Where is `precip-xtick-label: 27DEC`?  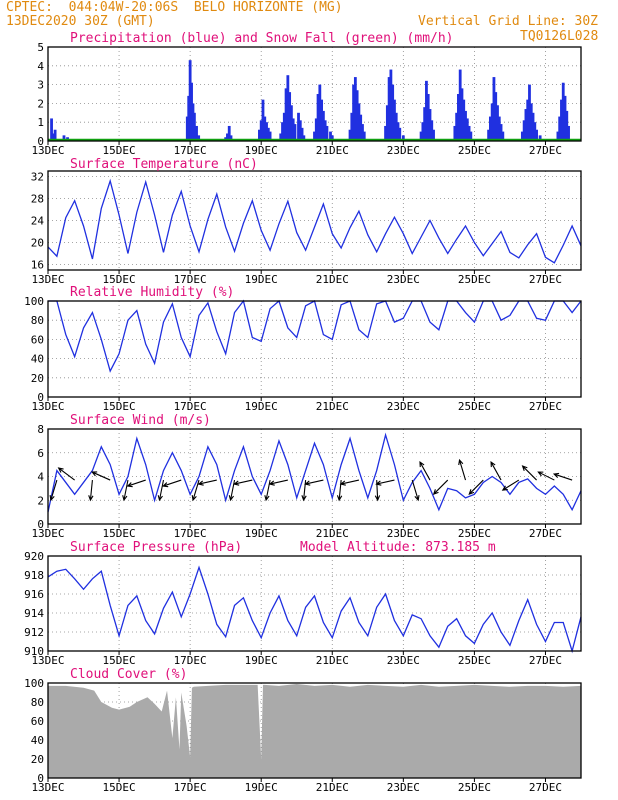 precip-xtick-label: 27DEC is located at coordinates (545, 150).